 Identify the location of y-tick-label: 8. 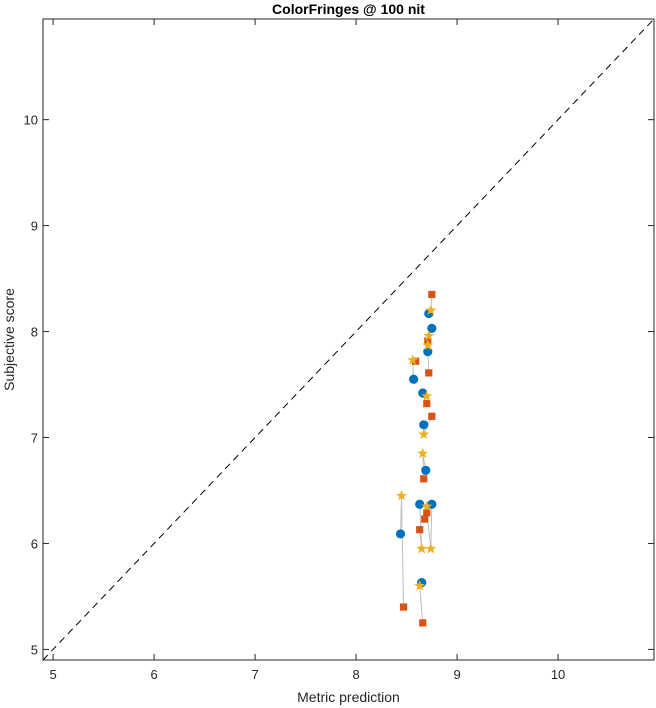
(34, 332).